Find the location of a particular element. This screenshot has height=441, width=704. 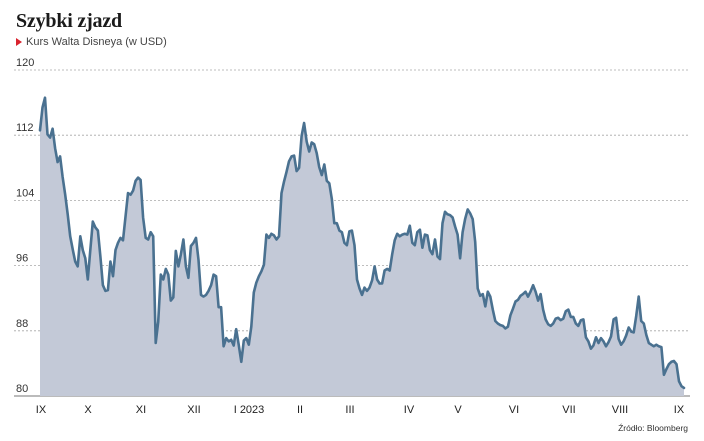

chart-title: Szybki zjazd is located at coordinates (69, 21).